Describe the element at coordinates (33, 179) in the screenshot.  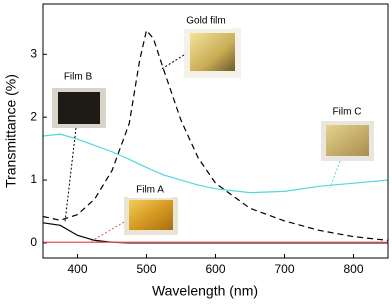
I see `y-tick-label: 1` at that location.